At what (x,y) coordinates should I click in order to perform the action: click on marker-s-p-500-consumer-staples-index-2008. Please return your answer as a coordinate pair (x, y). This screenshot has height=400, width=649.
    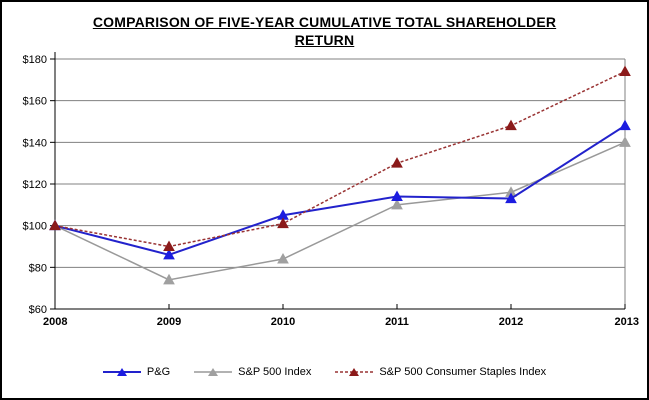
    Looking at the image, I should click on (55, 225).